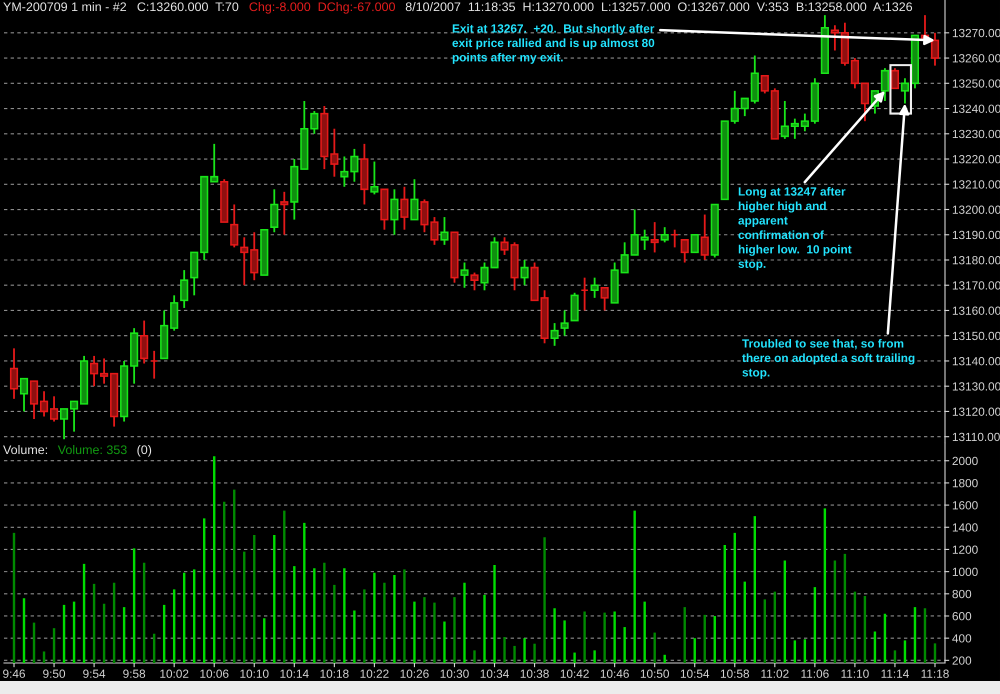  I want to click on y-tick-label: 600, so click(962, 616).